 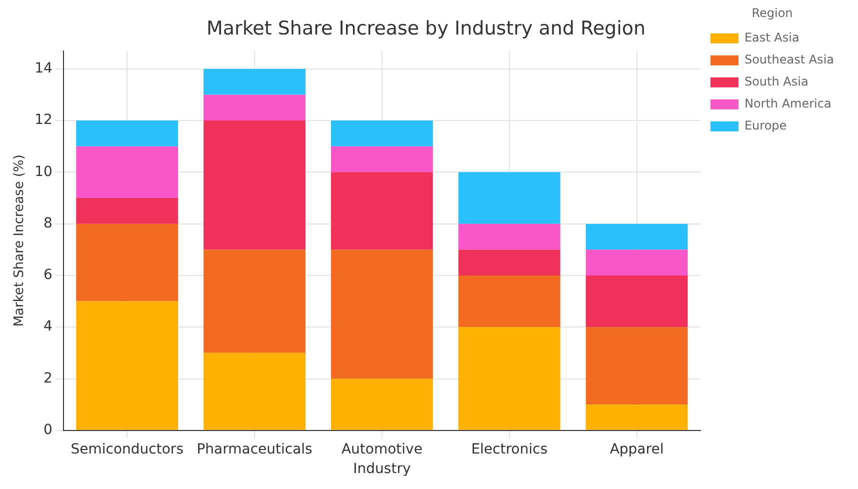 I want to click on x-tick-label: Apparel, so click(x=637, y=449).